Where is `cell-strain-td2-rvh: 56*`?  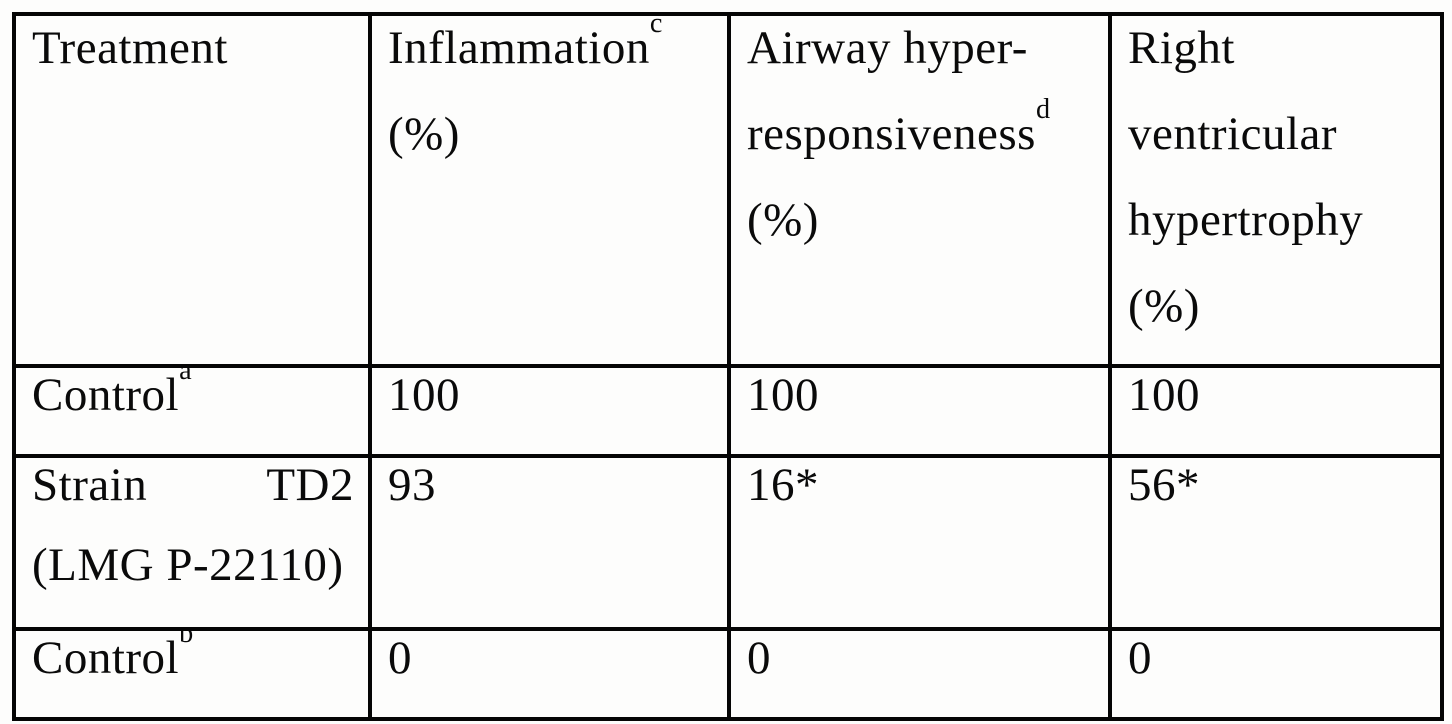 cell-strain-td2-rvh: 56* is located at coordinates (1276, 542).